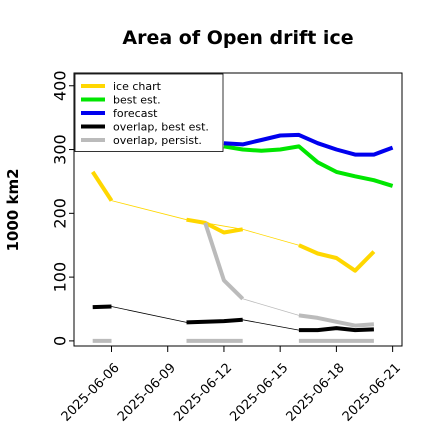 The width and height of the screenshot is (440, 440). What do you see at coordinates (135, 113) in the screenshot?
I see `legend-label: forecast` at bounding box center [135, 113].